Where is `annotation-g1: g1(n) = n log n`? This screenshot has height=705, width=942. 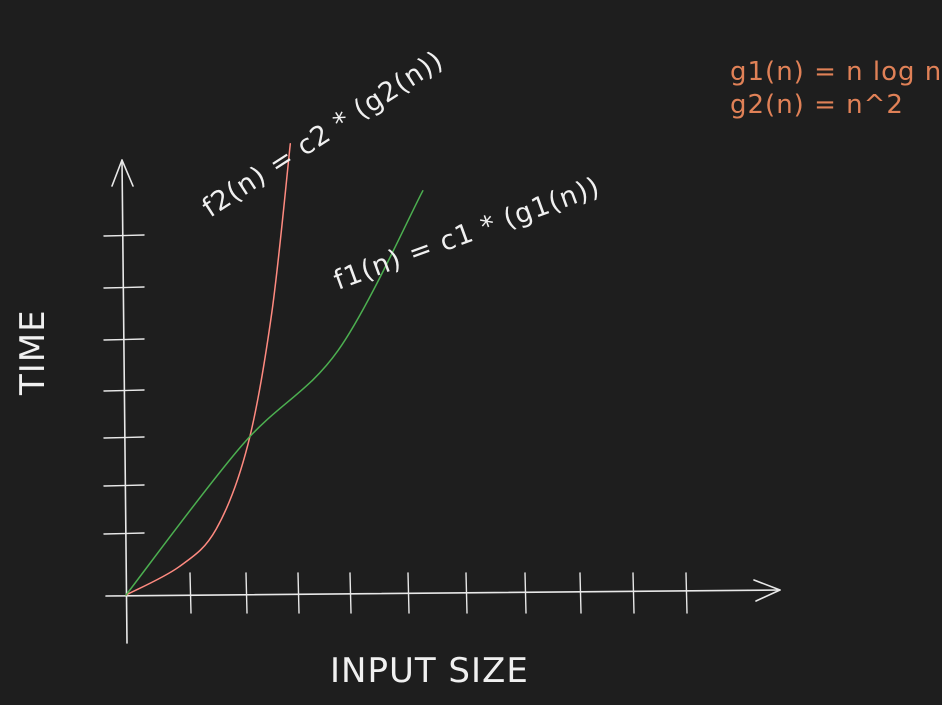 annotation-g1: g1(n) = n log n is located at coordinates (836, 72).